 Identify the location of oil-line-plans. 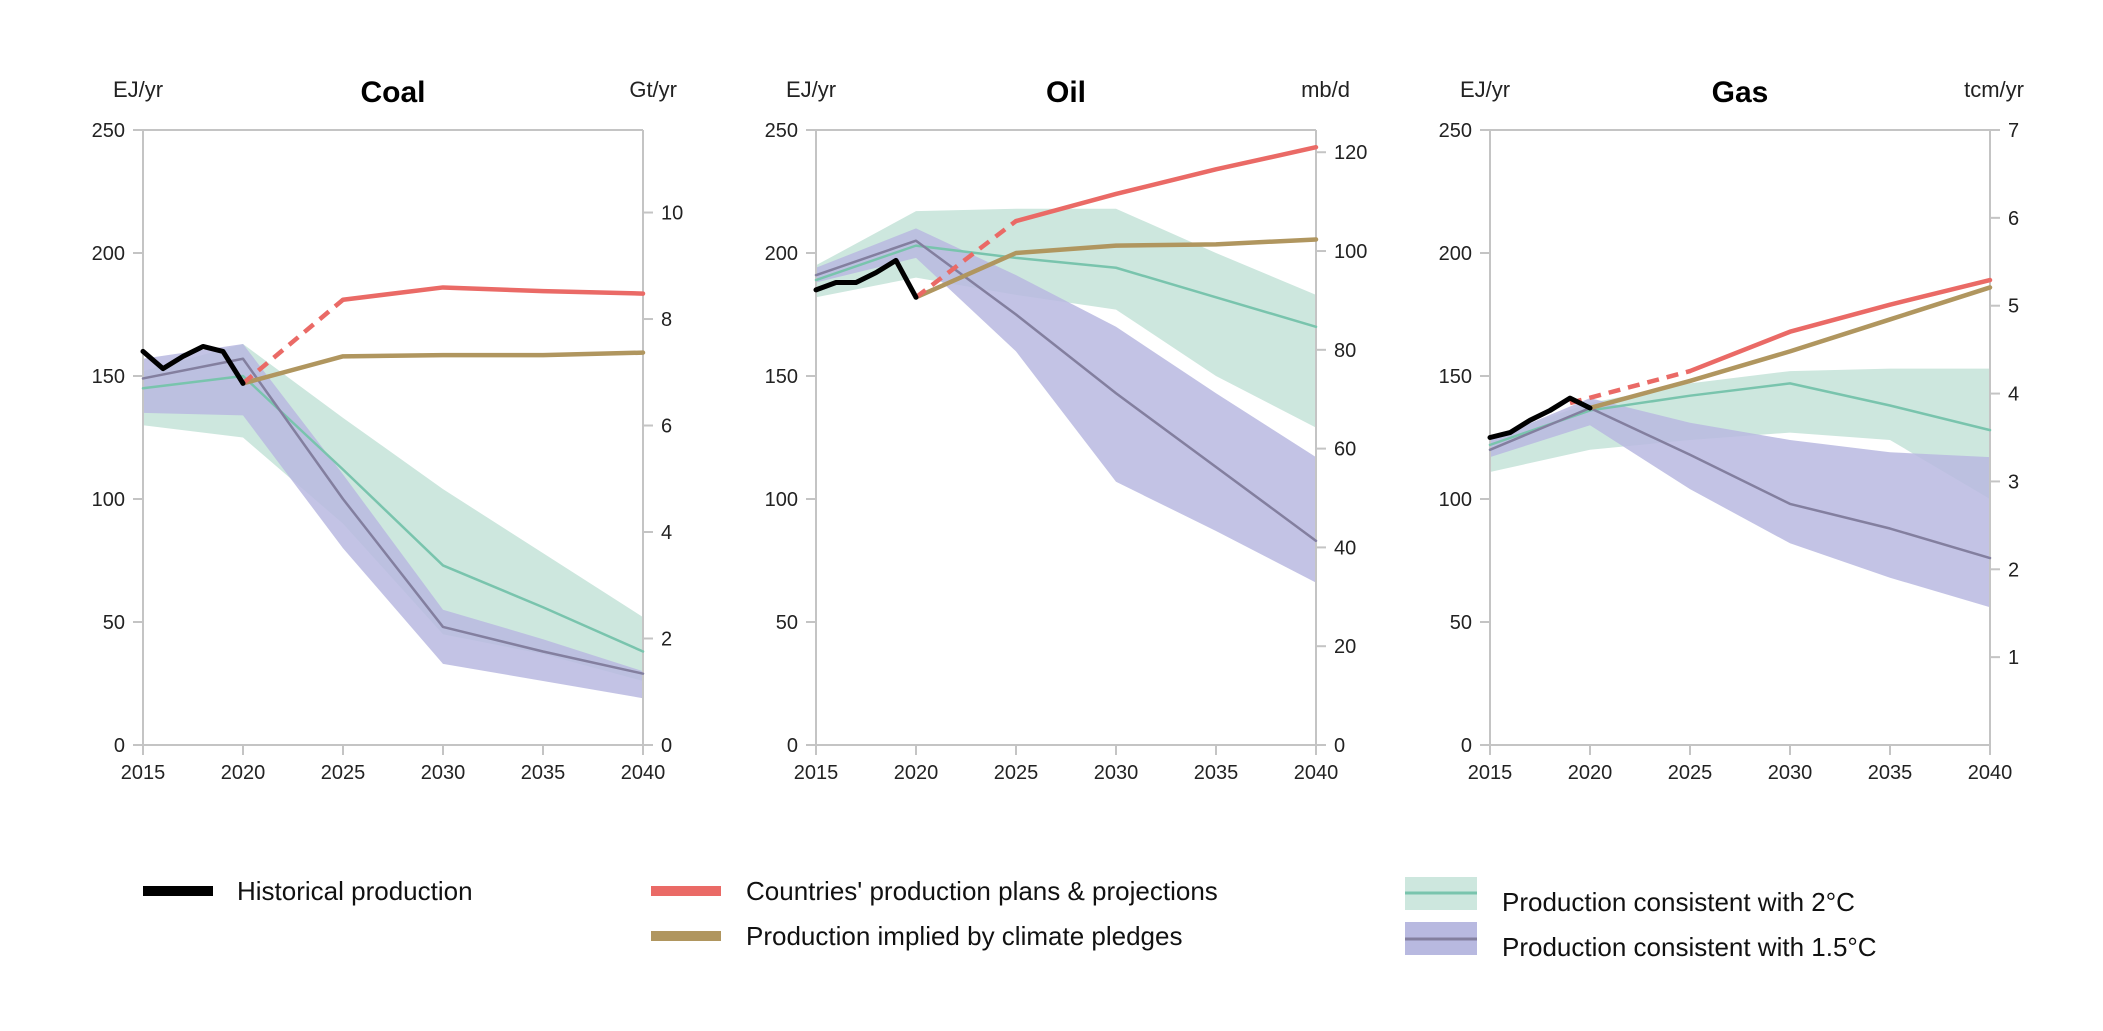
(1166, 184).